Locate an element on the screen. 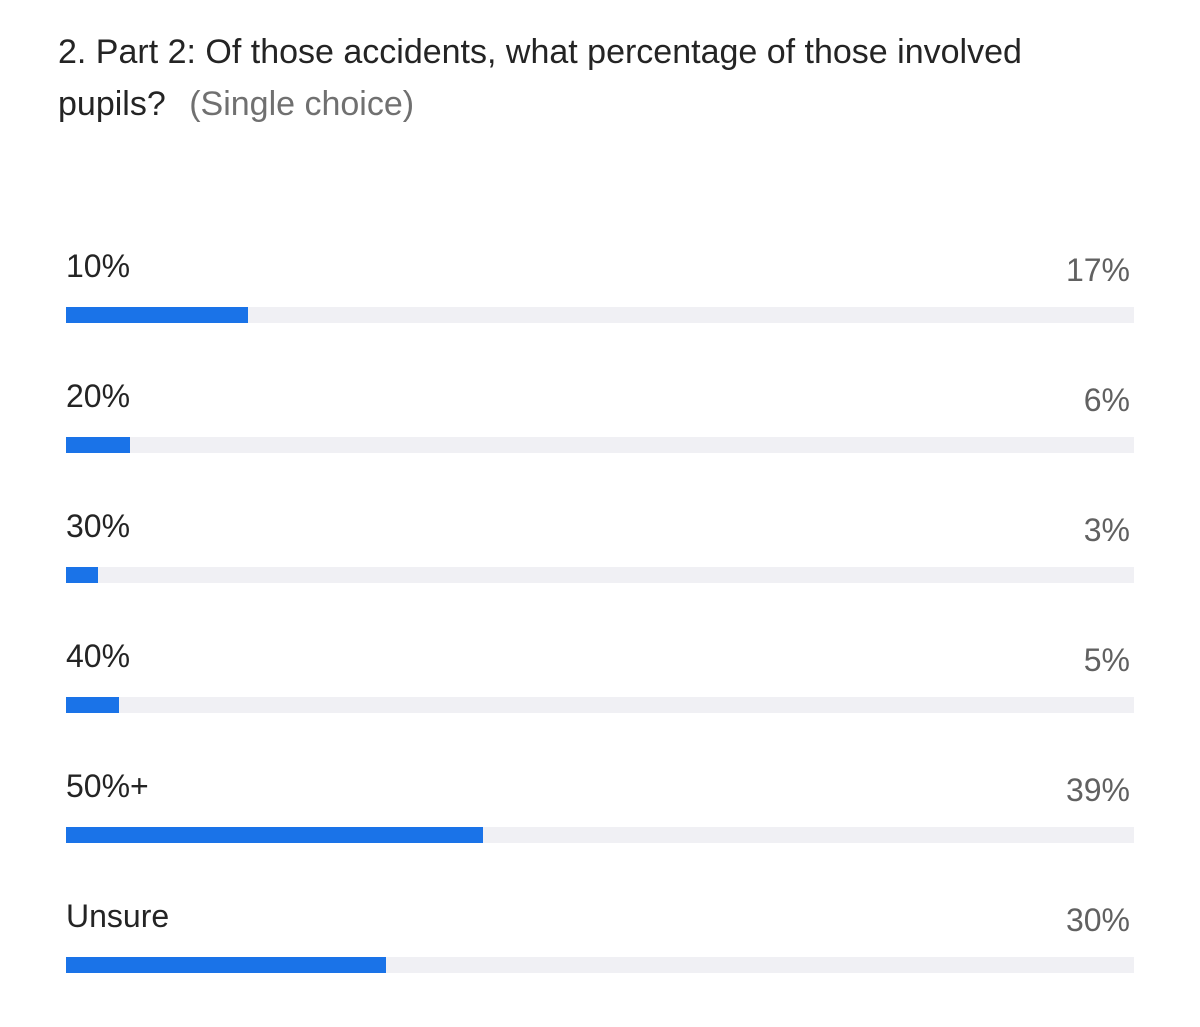 This screenshot has height=1027, width=1200. result-row: 30% 3% is located at coordinates (600, 565).